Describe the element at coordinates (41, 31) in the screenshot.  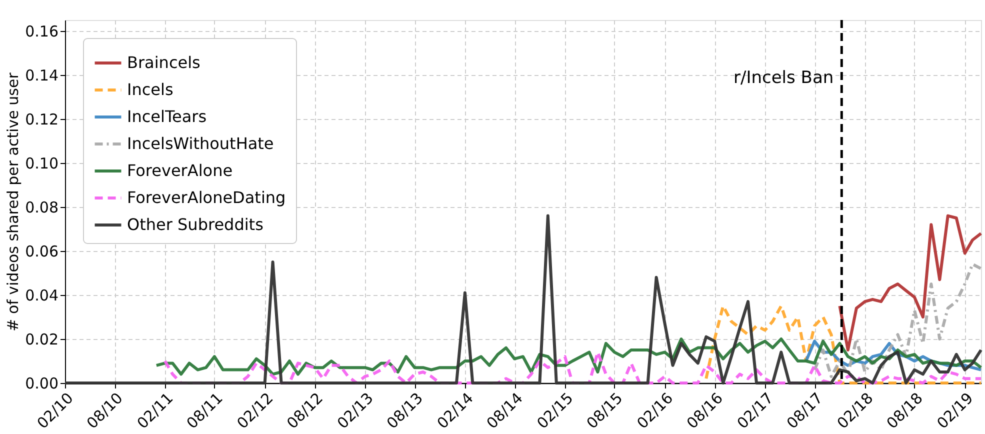
I see `y-tick-label: 0.16` at that location.